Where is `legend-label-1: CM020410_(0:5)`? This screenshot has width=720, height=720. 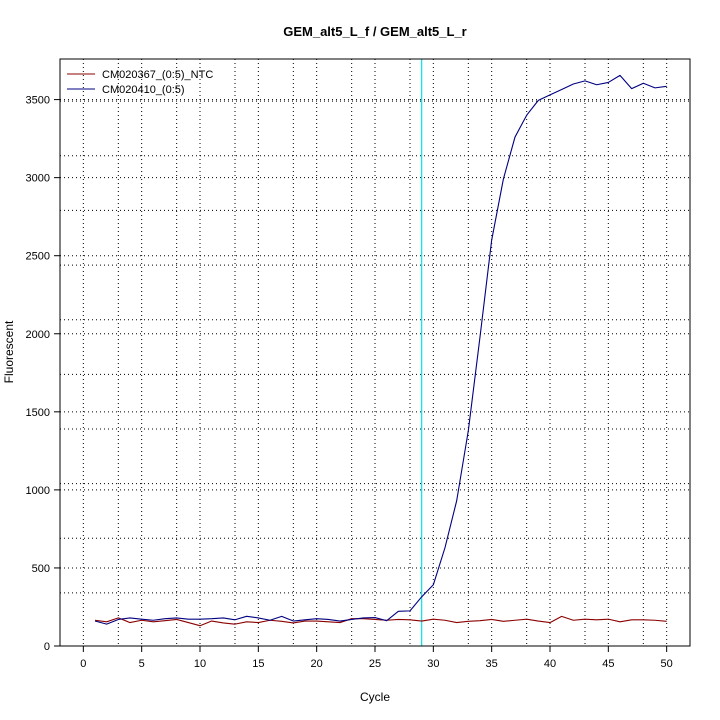 legend-label-1: CM020410_(0:5) is located at coordinates (143, 90).